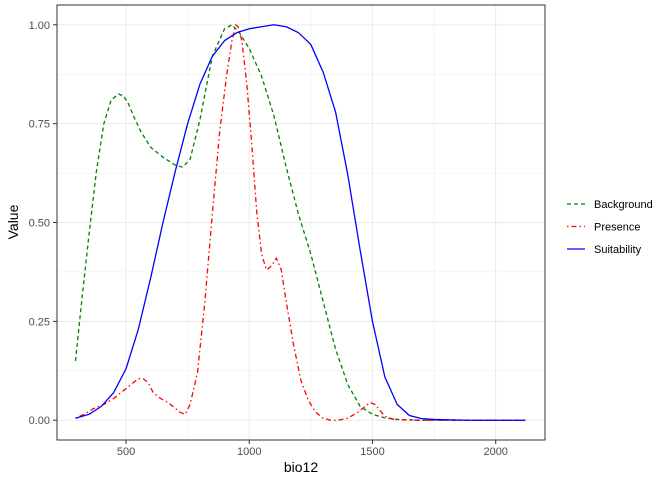  I want to click on x-tick-label: 2000, so click(495, 452).